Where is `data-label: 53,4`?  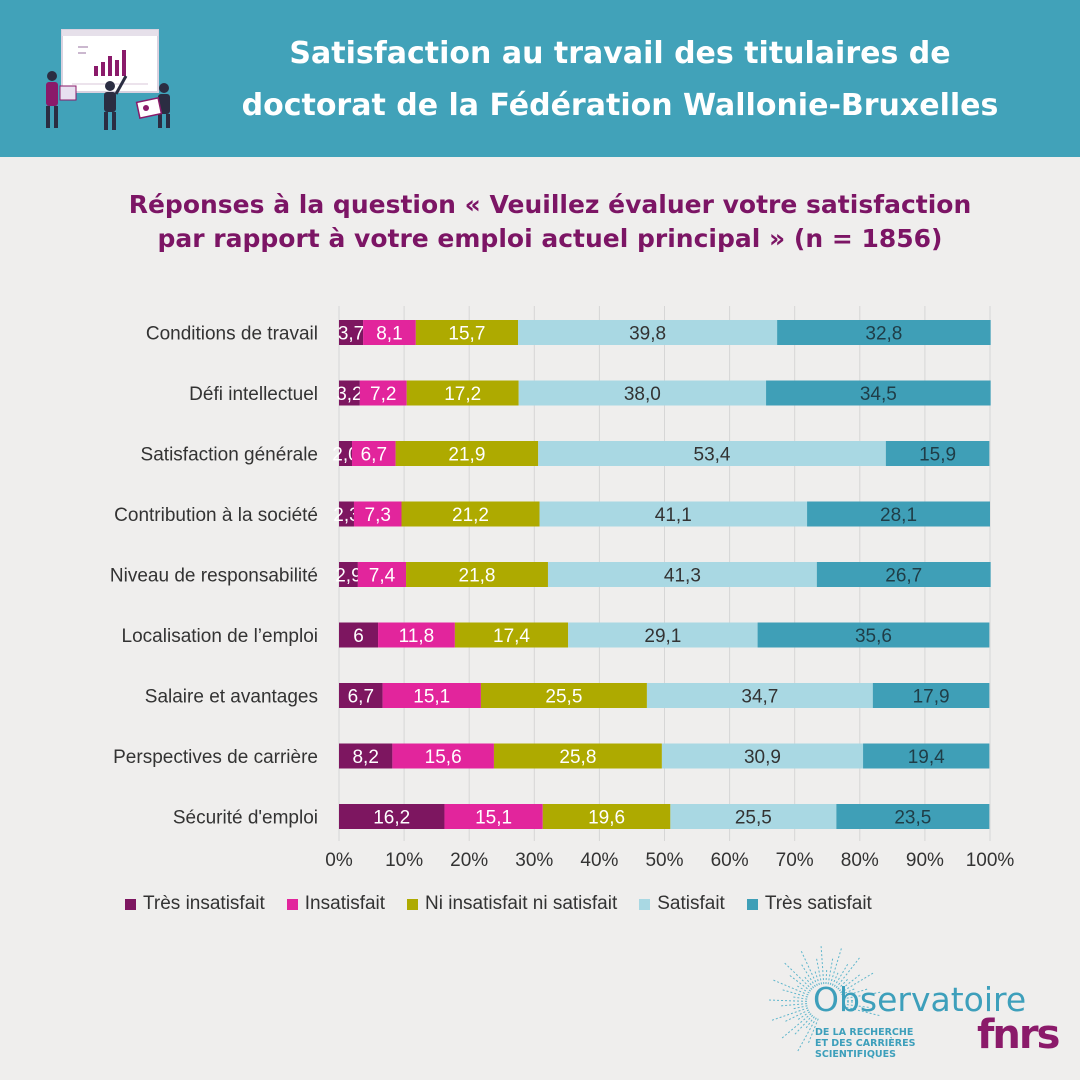 data-label: 53,4 is located at coordinates (712, 455).